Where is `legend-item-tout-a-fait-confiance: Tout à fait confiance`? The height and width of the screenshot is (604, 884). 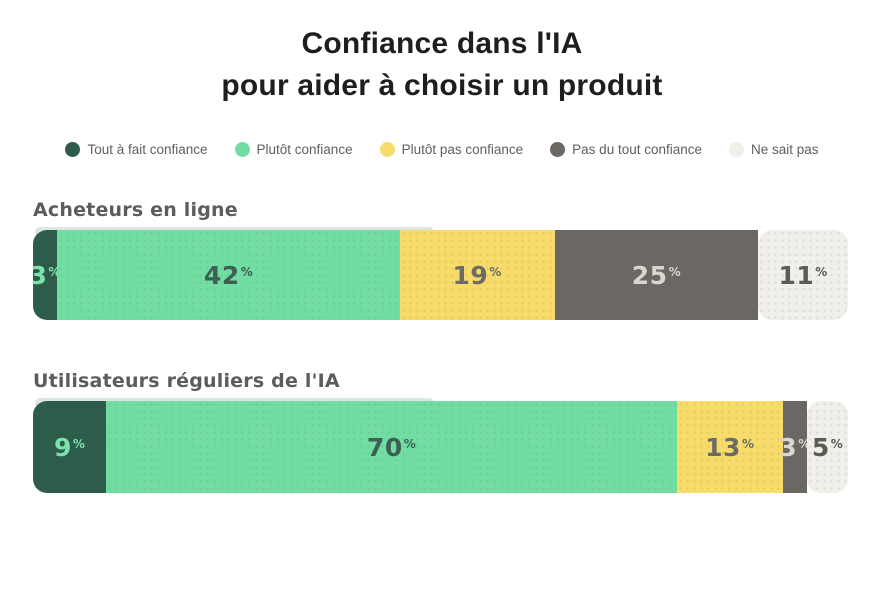
legend-item-tout-a-fait-confiance: Tout à fait confiance is located at coordinates (136, 149).